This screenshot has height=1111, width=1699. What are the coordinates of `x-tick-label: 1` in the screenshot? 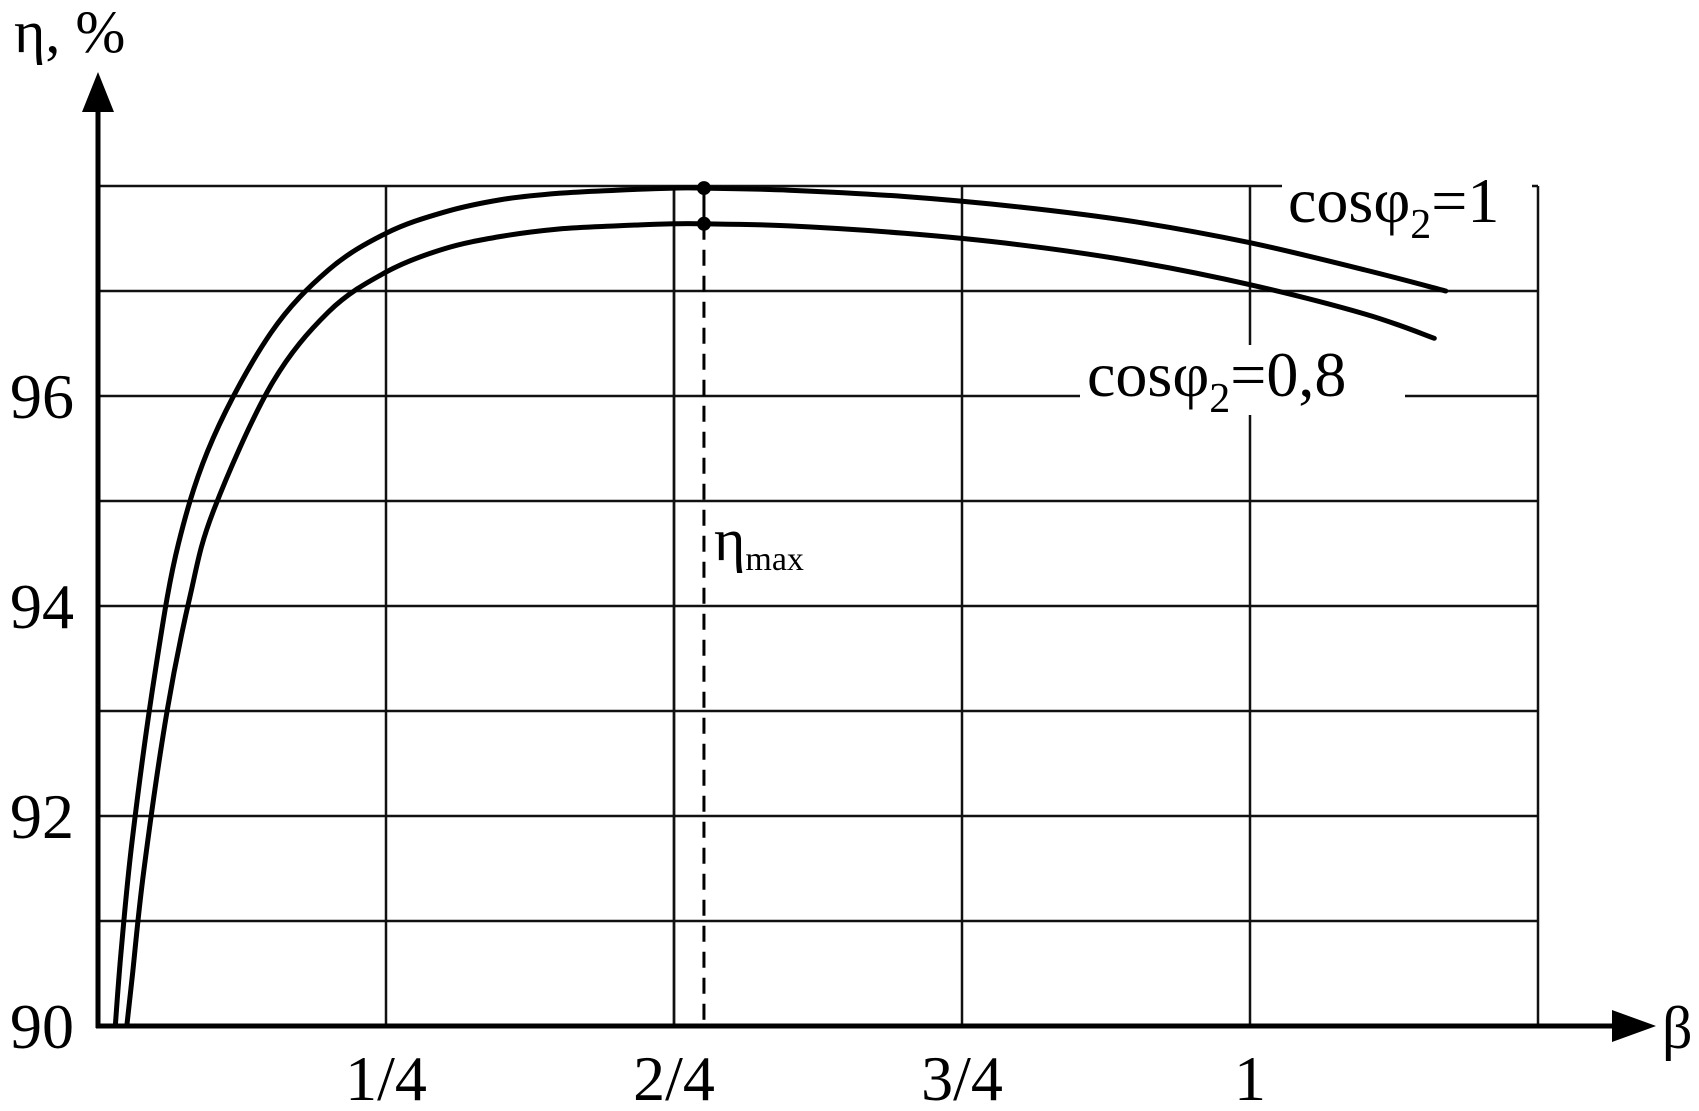 It's located at (1250, 1077).